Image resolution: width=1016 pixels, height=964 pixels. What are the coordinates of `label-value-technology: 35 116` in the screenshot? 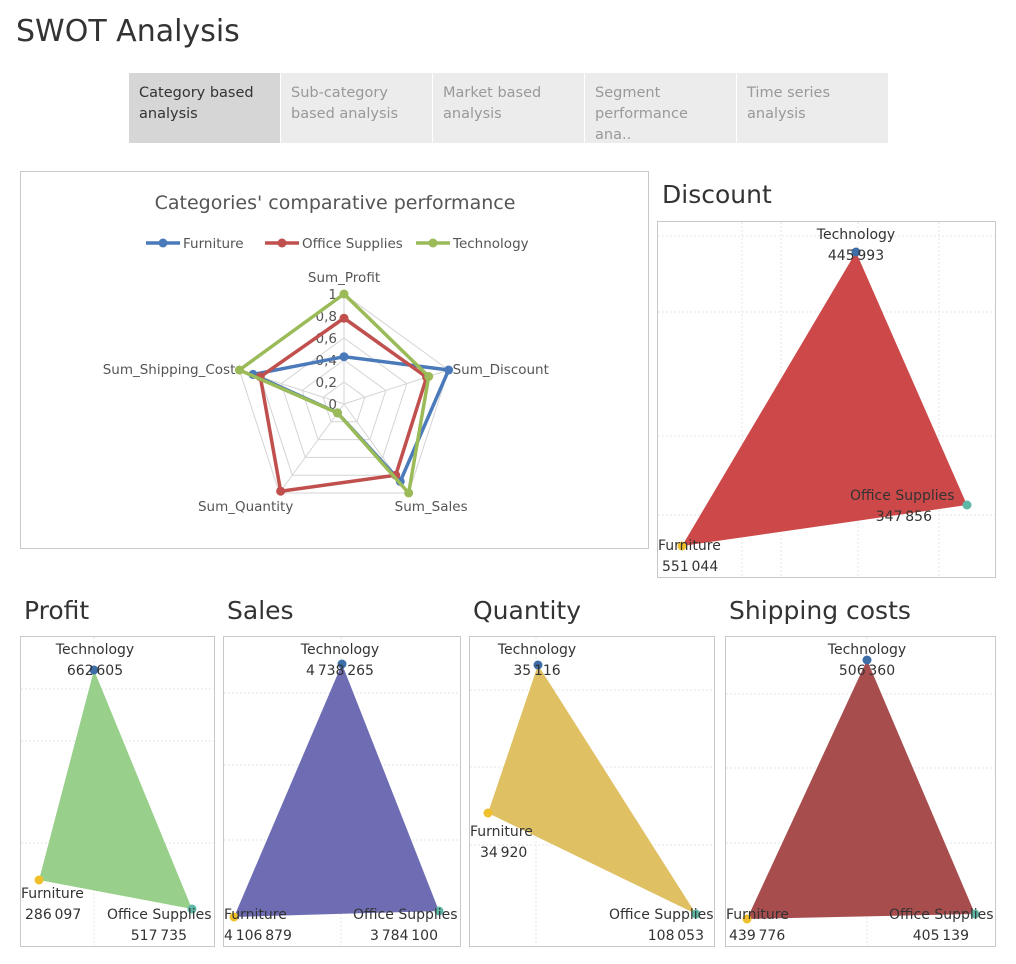 It's located at (536, 671).